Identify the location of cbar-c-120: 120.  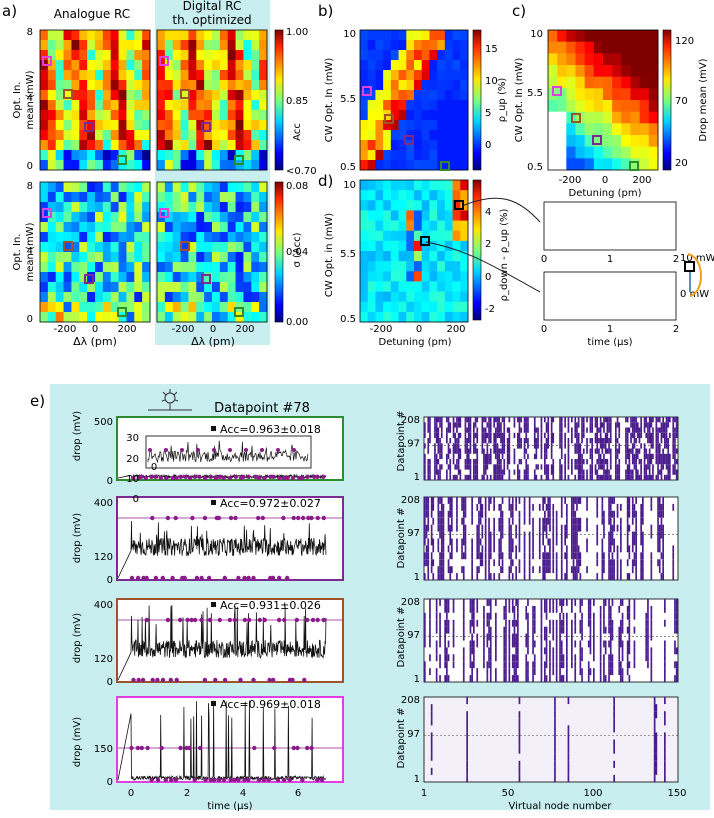
(684, 41).